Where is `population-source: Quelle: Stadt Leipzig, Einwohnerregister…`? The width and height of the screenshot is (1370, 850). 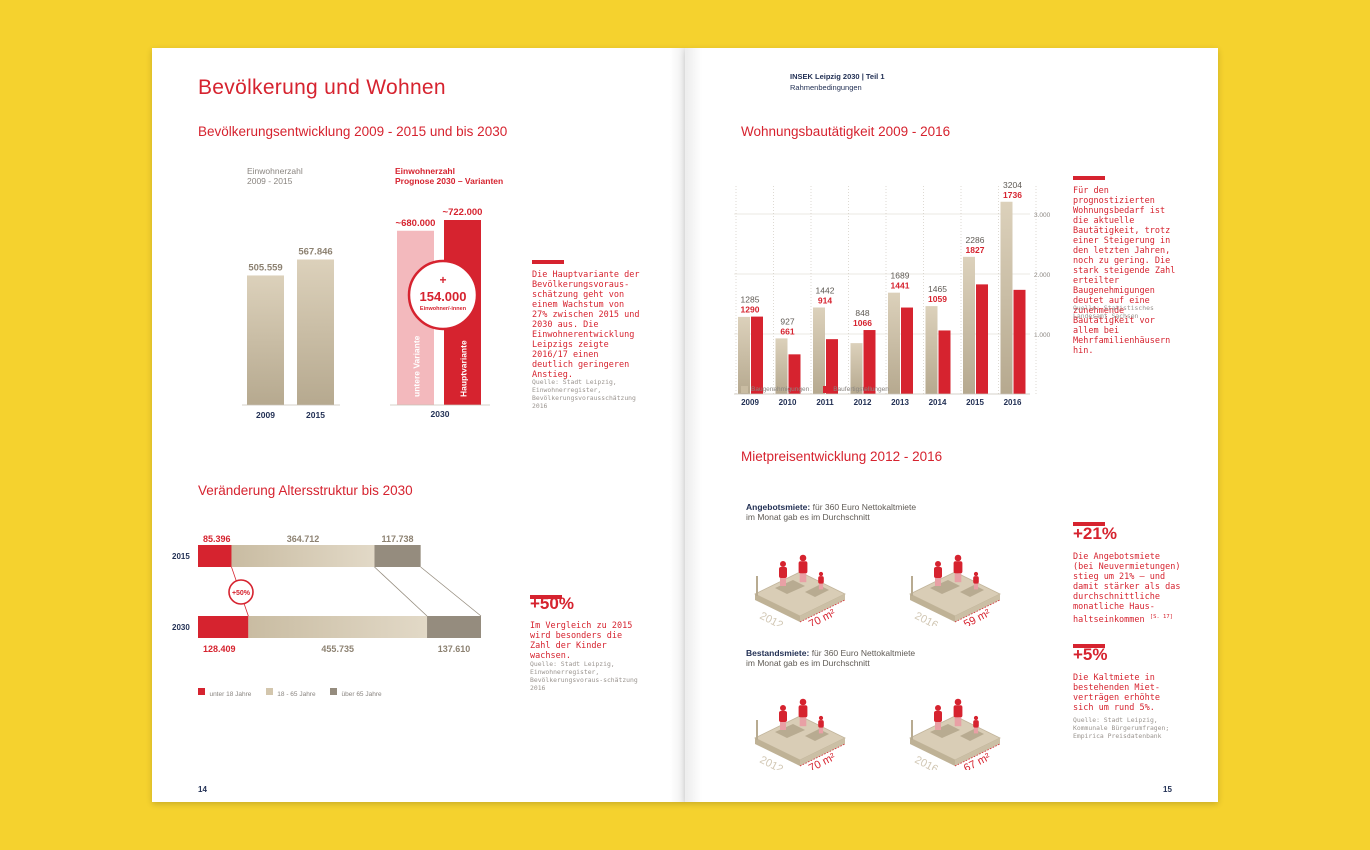
population-source: Quelle: Stadt Leipzig, Einwohnerregister… is located at coordinates (584, 394).